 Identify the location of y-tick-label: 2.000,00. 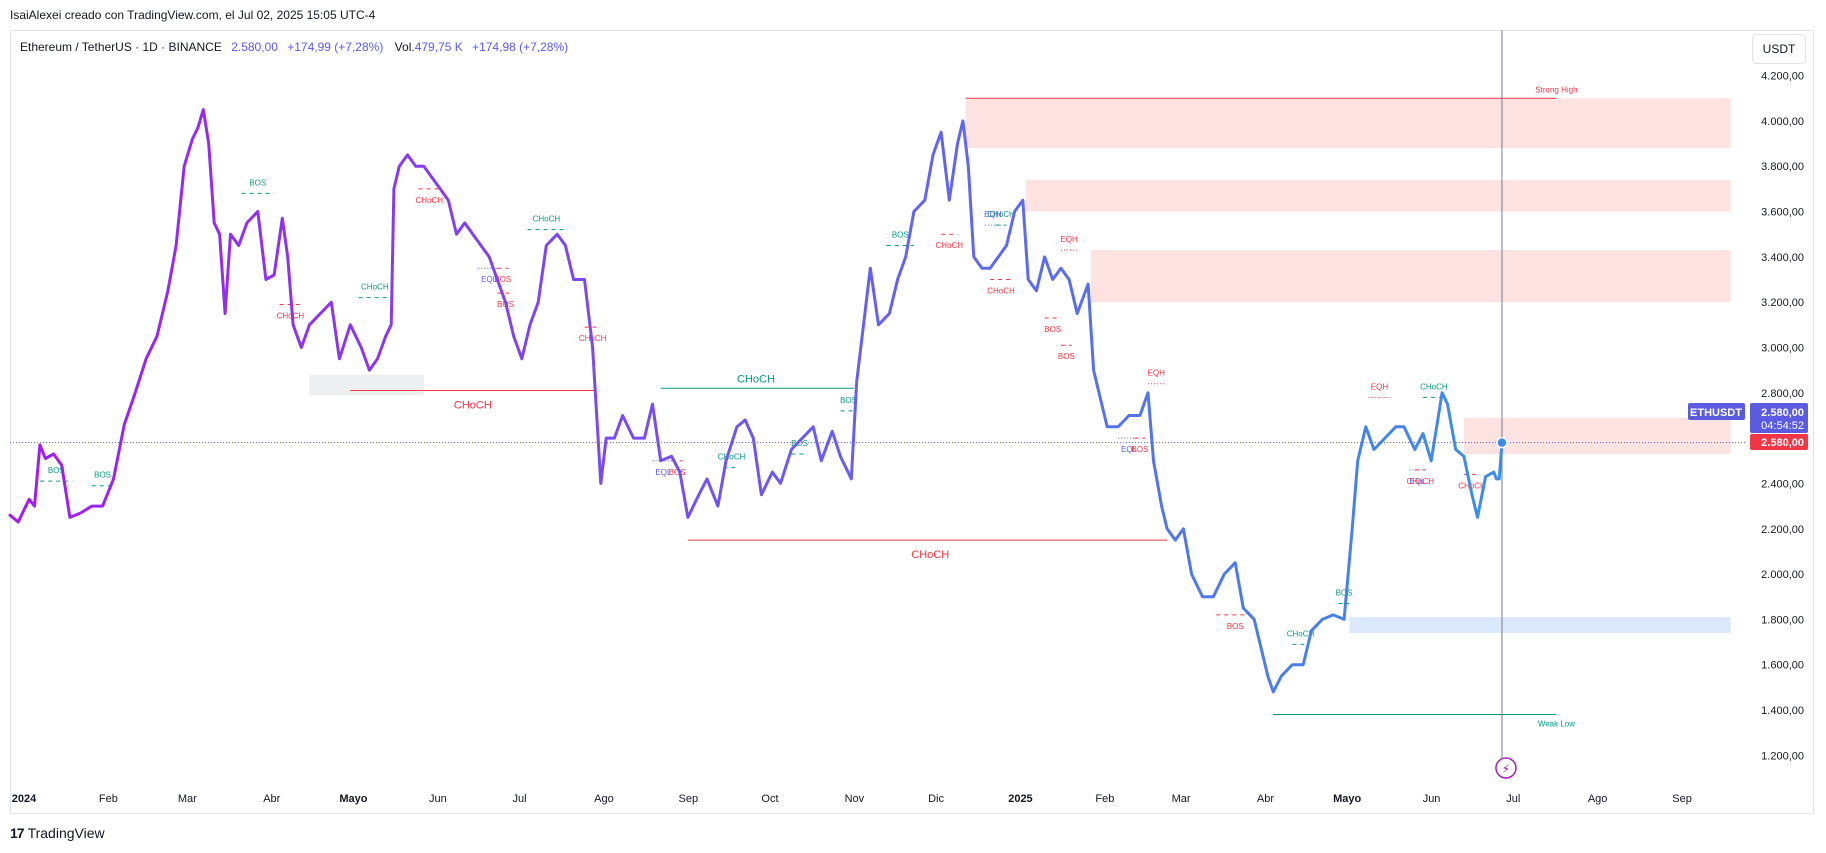
(1782, 575).